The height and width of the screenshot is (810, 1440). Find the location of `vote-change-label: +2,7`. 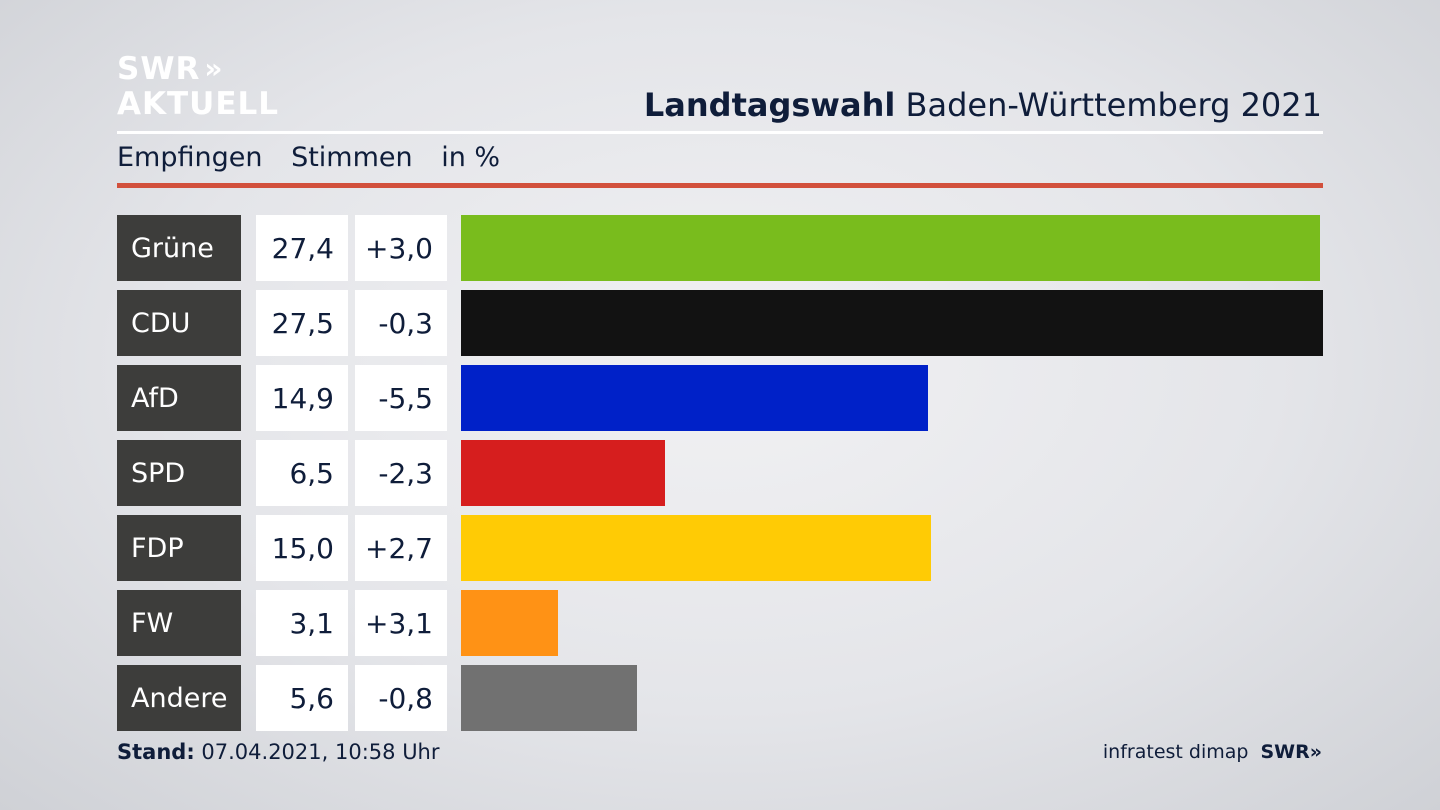

vote-change-label: +2,7 is located at coordinates (401, 548).